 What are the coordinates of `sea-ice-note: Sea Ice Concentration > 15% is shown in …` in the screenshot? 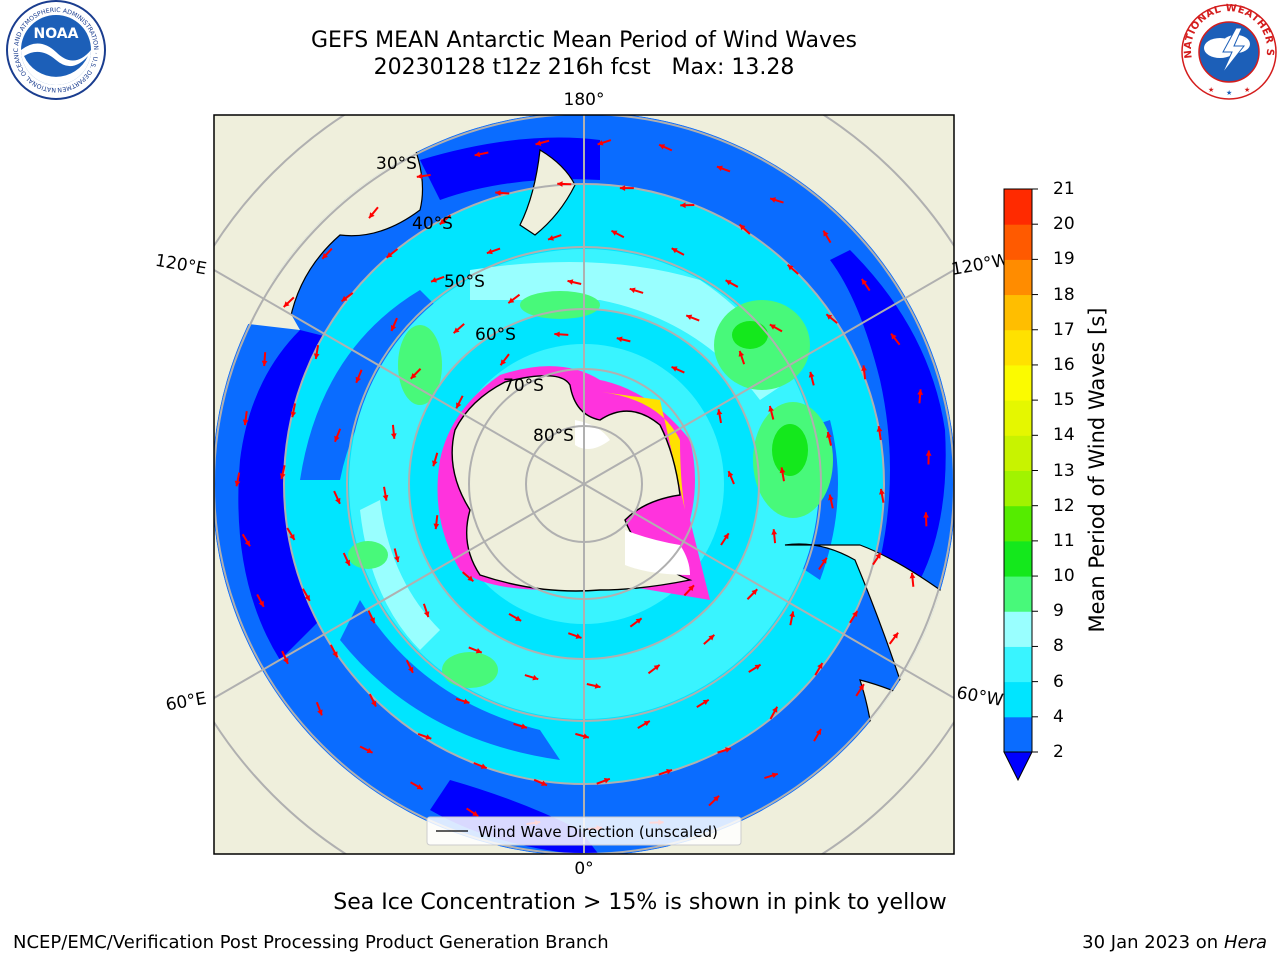 It's located at (640, 902).